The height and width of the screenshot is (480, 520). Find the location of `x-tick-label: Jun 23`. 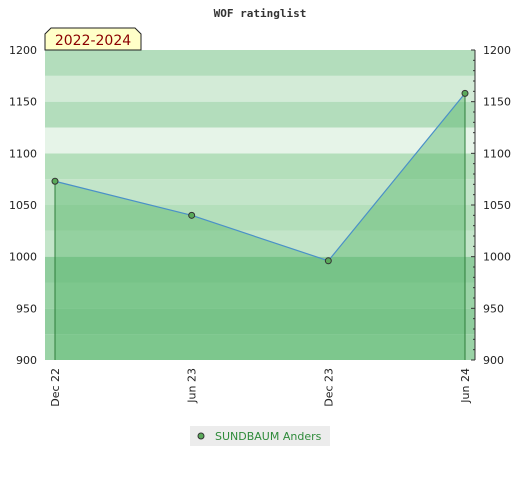

x-tick-label: Jun 23 is located at coordinates (192, 386).